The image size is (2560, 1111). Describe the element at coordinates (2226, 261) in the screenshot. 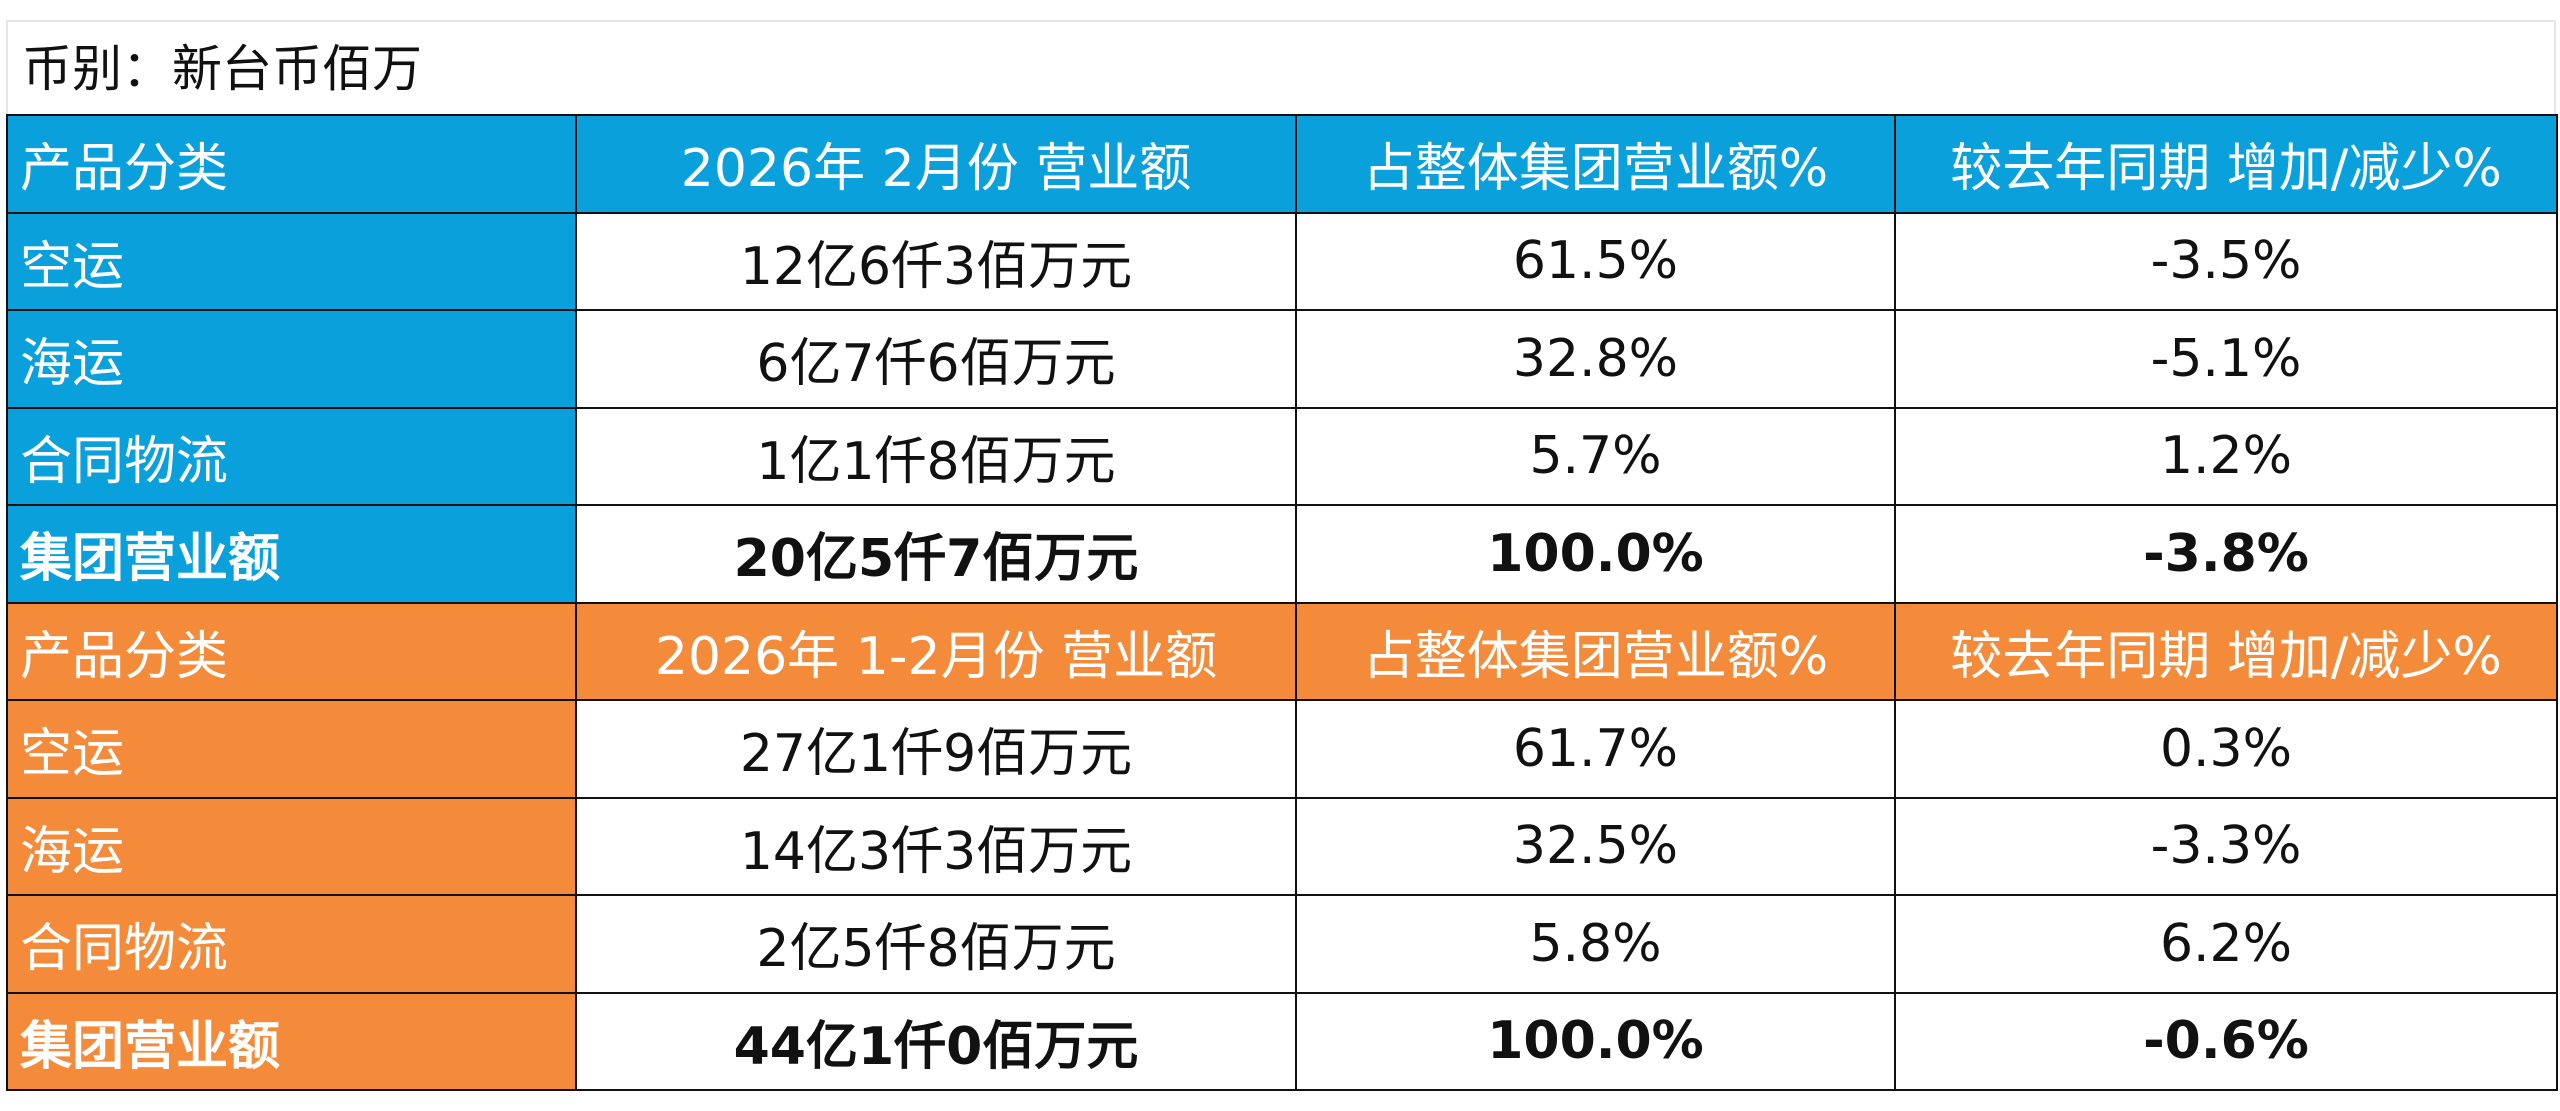

I see `value-cell: -3.5%` at that location.